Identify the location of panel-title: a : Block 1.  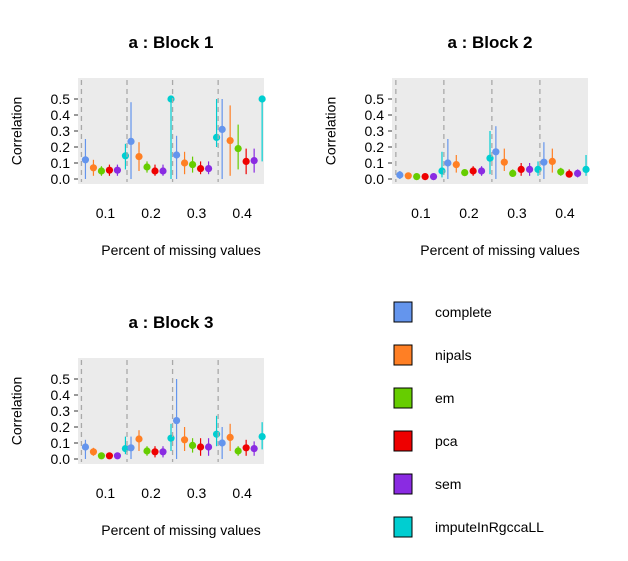
(170, 42).